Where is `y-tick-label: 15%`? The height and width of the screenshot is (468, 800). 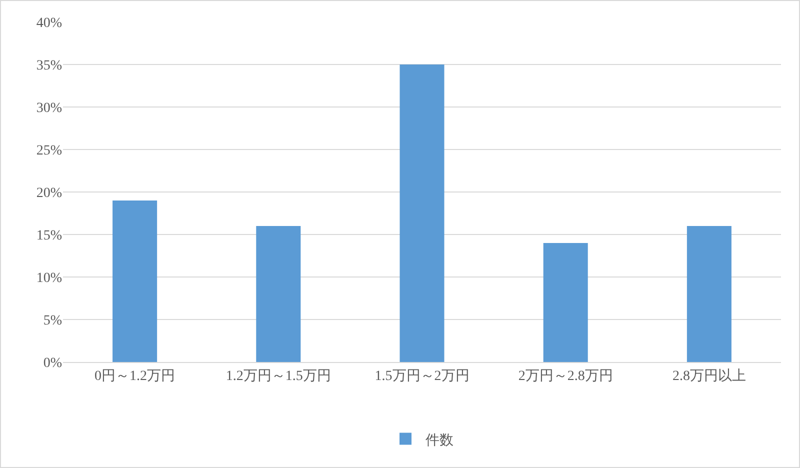 y-tick-label: 15% is located at coordinates (49, 236).